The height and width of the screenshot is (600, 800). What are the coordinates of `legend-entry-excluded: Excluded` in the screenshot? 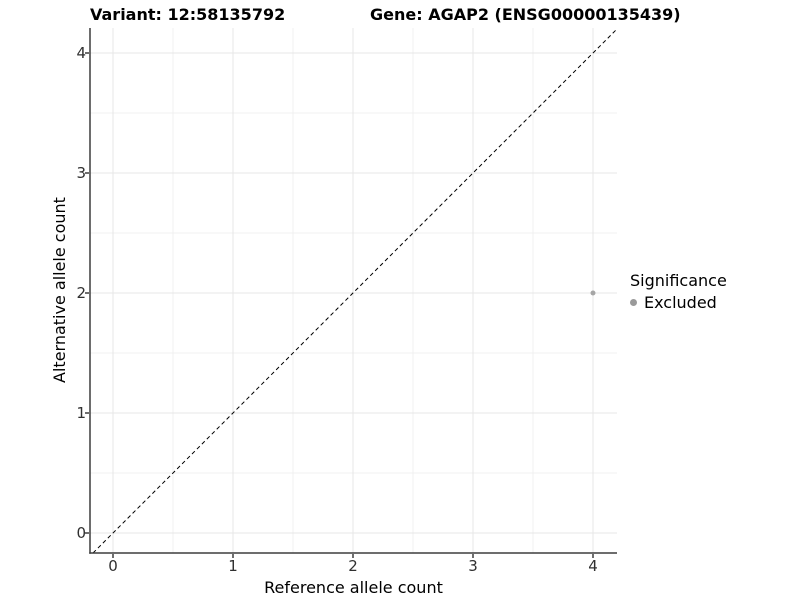 It's located at (678, 302).